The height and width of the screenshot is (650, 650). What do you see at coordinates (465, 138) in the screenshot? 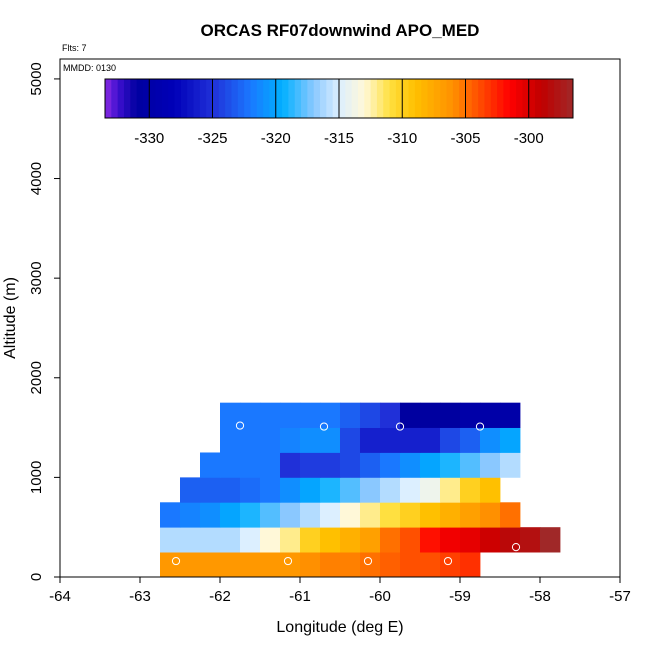
I see `colorbar-tick-label: -305` at bounding box center [465, 138].